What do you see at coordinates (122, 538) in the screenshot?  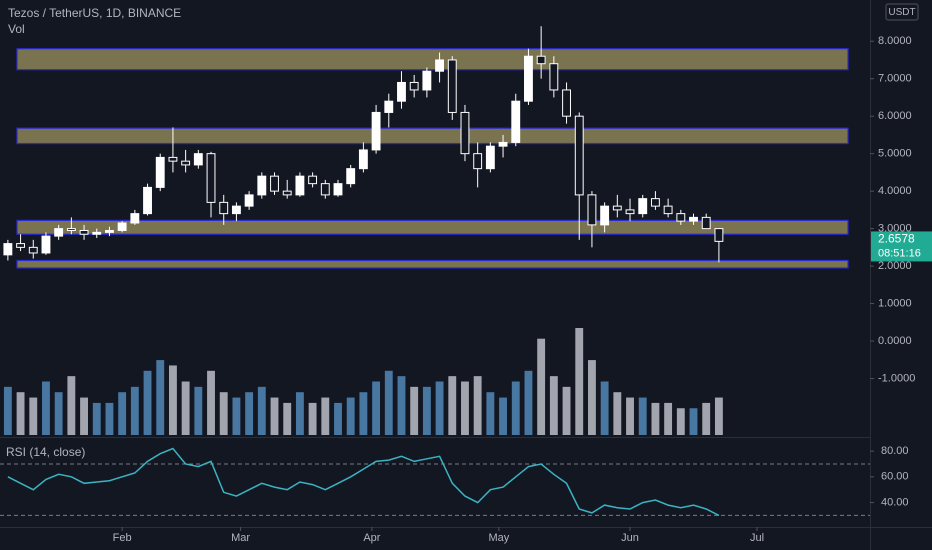 I see `x-tick-label: Feb` at bounding box center [122, 538].